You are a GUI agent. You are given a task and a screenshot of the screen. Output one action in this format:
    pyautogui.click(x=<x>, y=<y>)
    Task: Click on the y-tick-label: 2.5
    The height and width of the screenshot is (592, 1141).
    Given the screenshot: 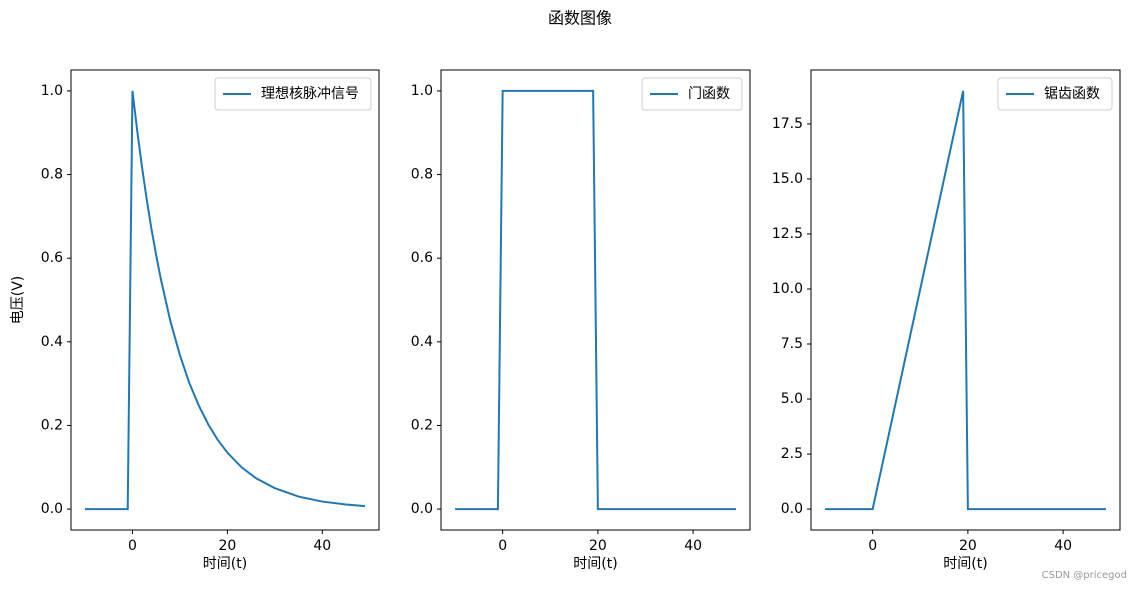 What is the action you would take?
    pyautogui.click(x=792, y=454)
    